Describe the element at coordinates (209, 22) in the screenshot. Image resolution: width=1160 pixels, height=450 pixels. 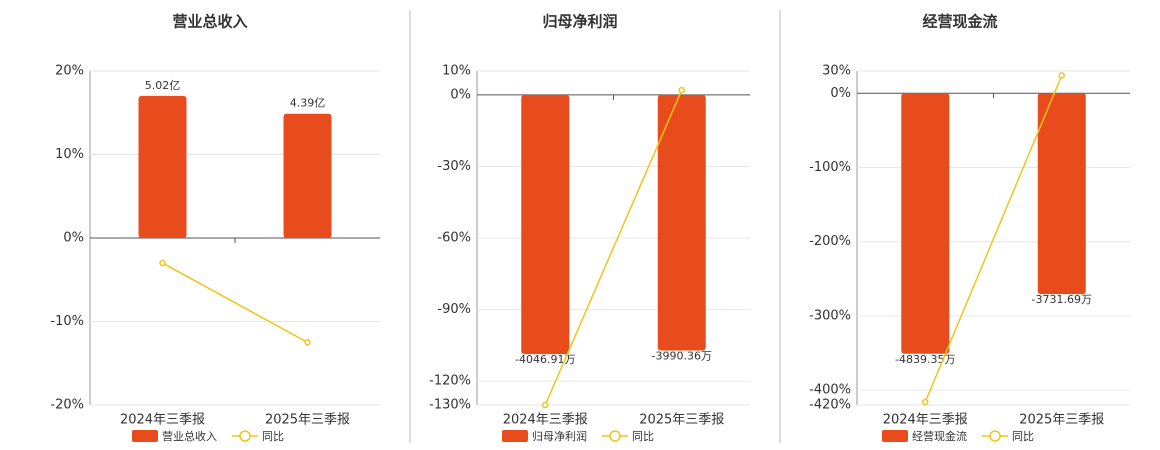
I see `chart-title: 营业总收入` at that location.